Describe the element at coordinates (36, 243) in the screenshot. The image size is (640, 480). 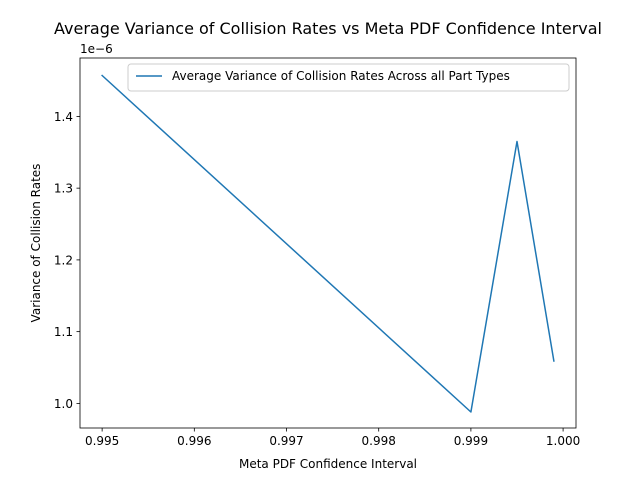
I see `y-axis-label: Variance of Collision Rates` at that location.